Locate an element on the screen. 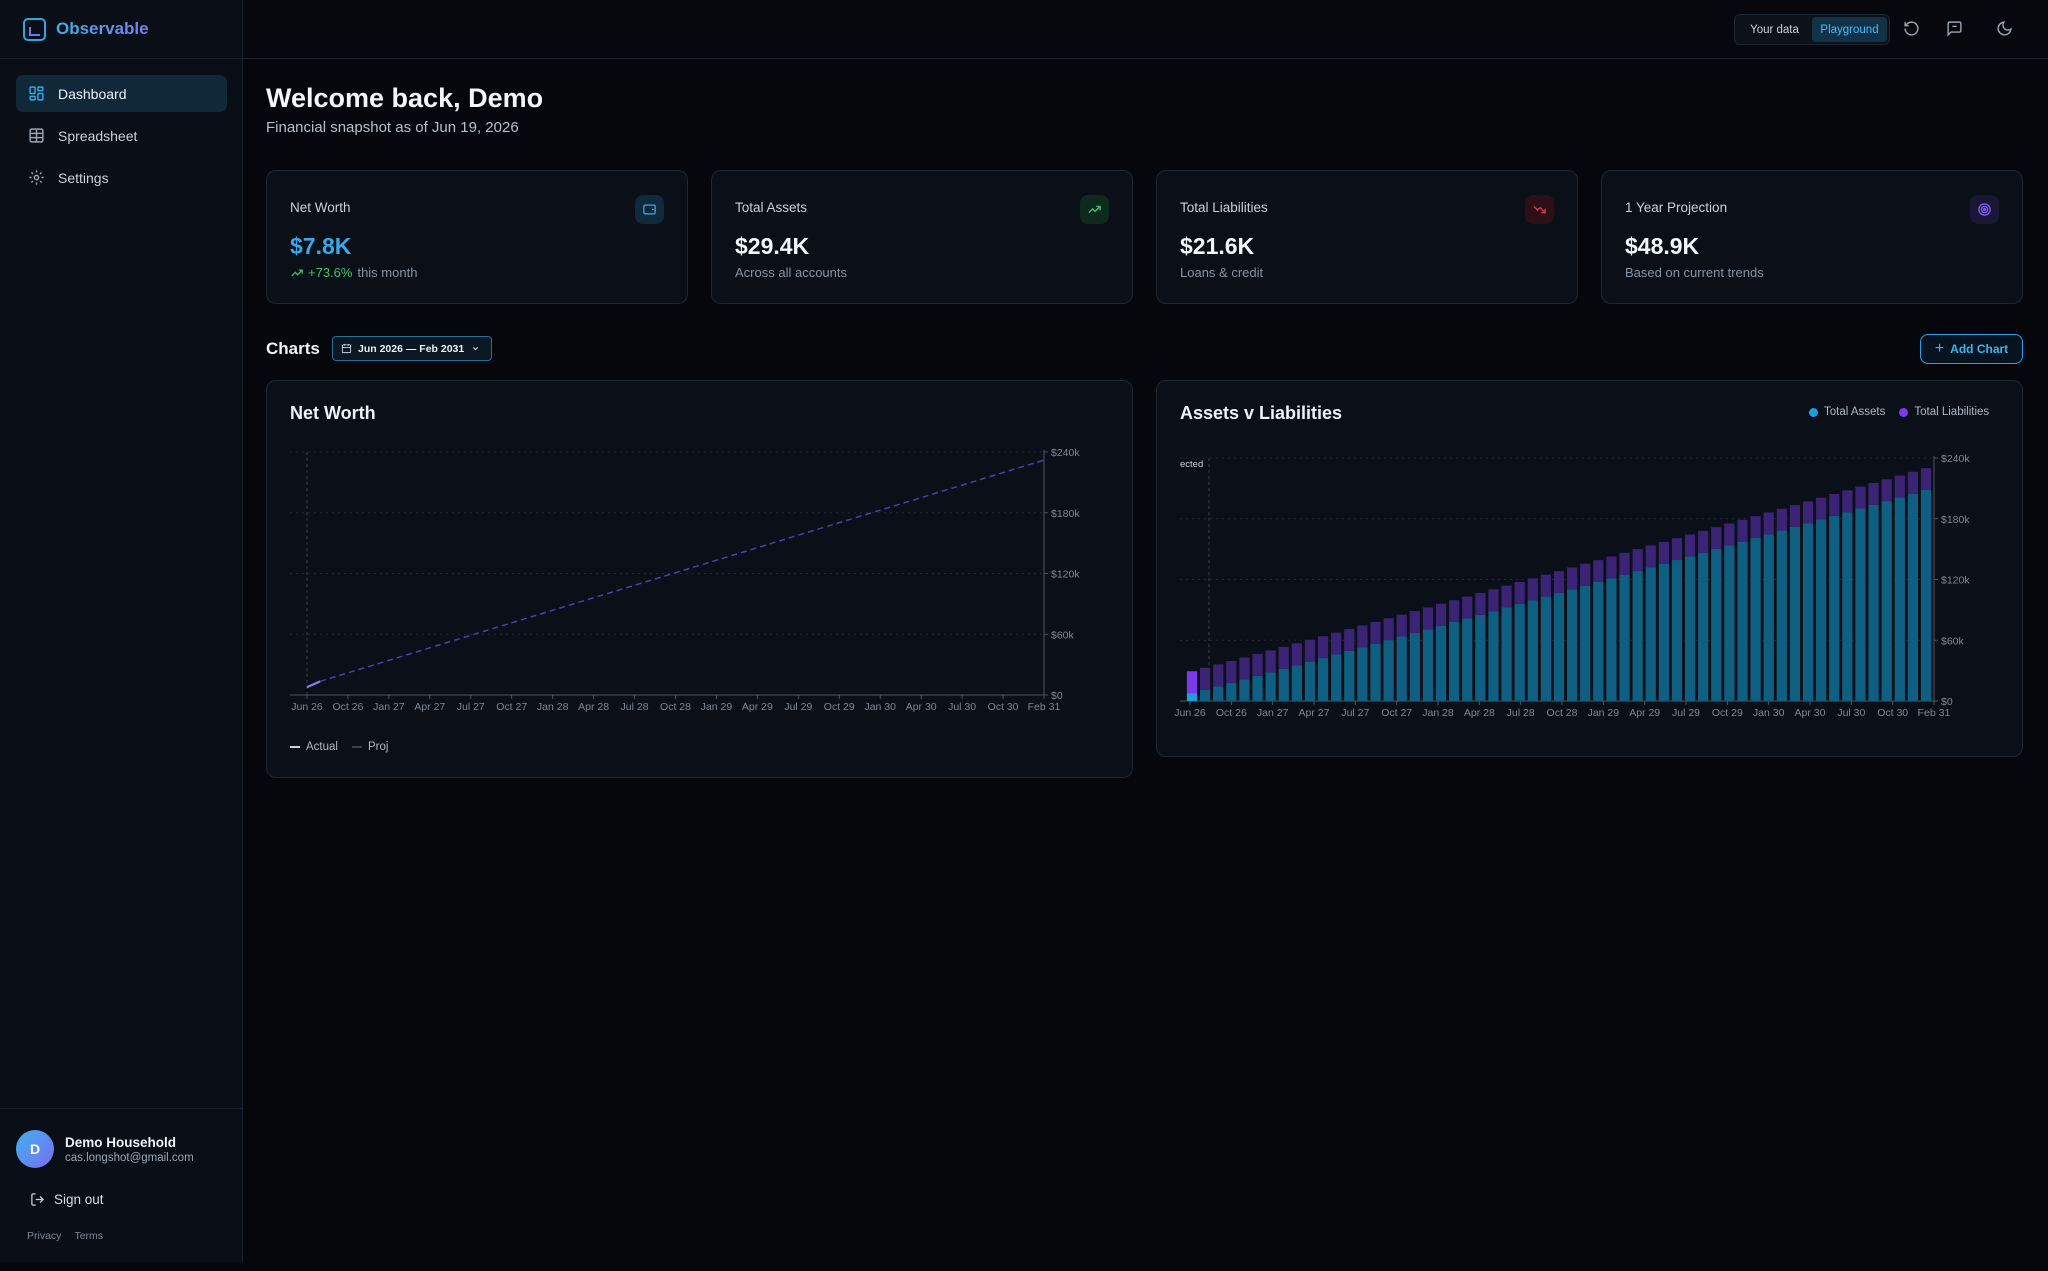  x-tick-label: Jul 28 is located at coordinates (635, 707).